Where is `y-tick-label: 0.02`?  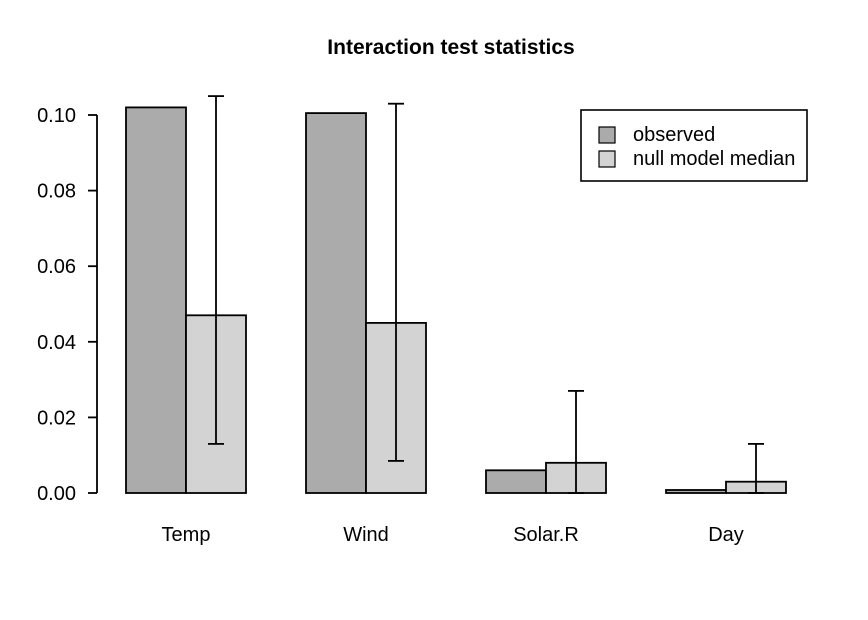 y-tick-label: 0.02 is located at coordinates (56, 418).